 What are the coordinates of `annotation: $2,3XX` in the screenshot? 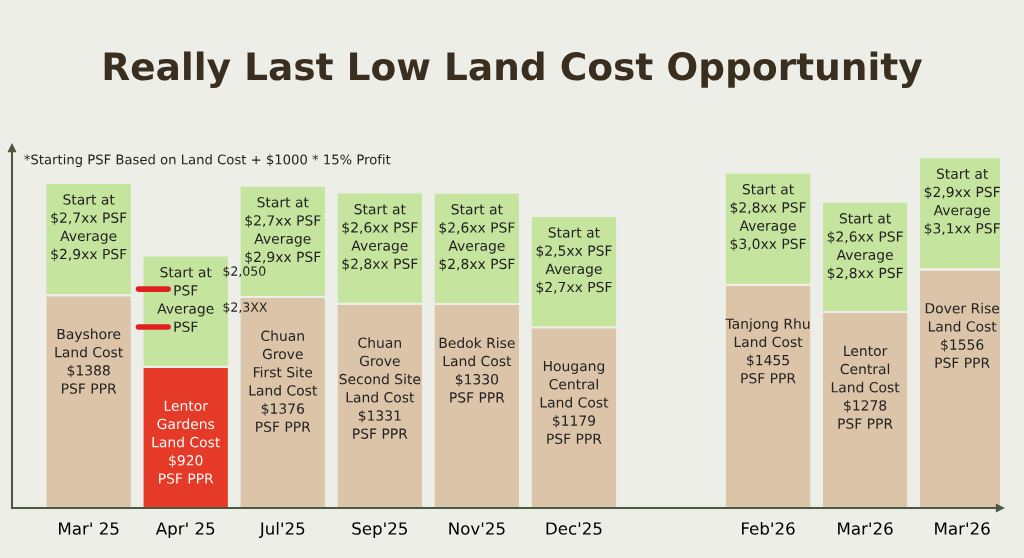 It's located at (245, 308).